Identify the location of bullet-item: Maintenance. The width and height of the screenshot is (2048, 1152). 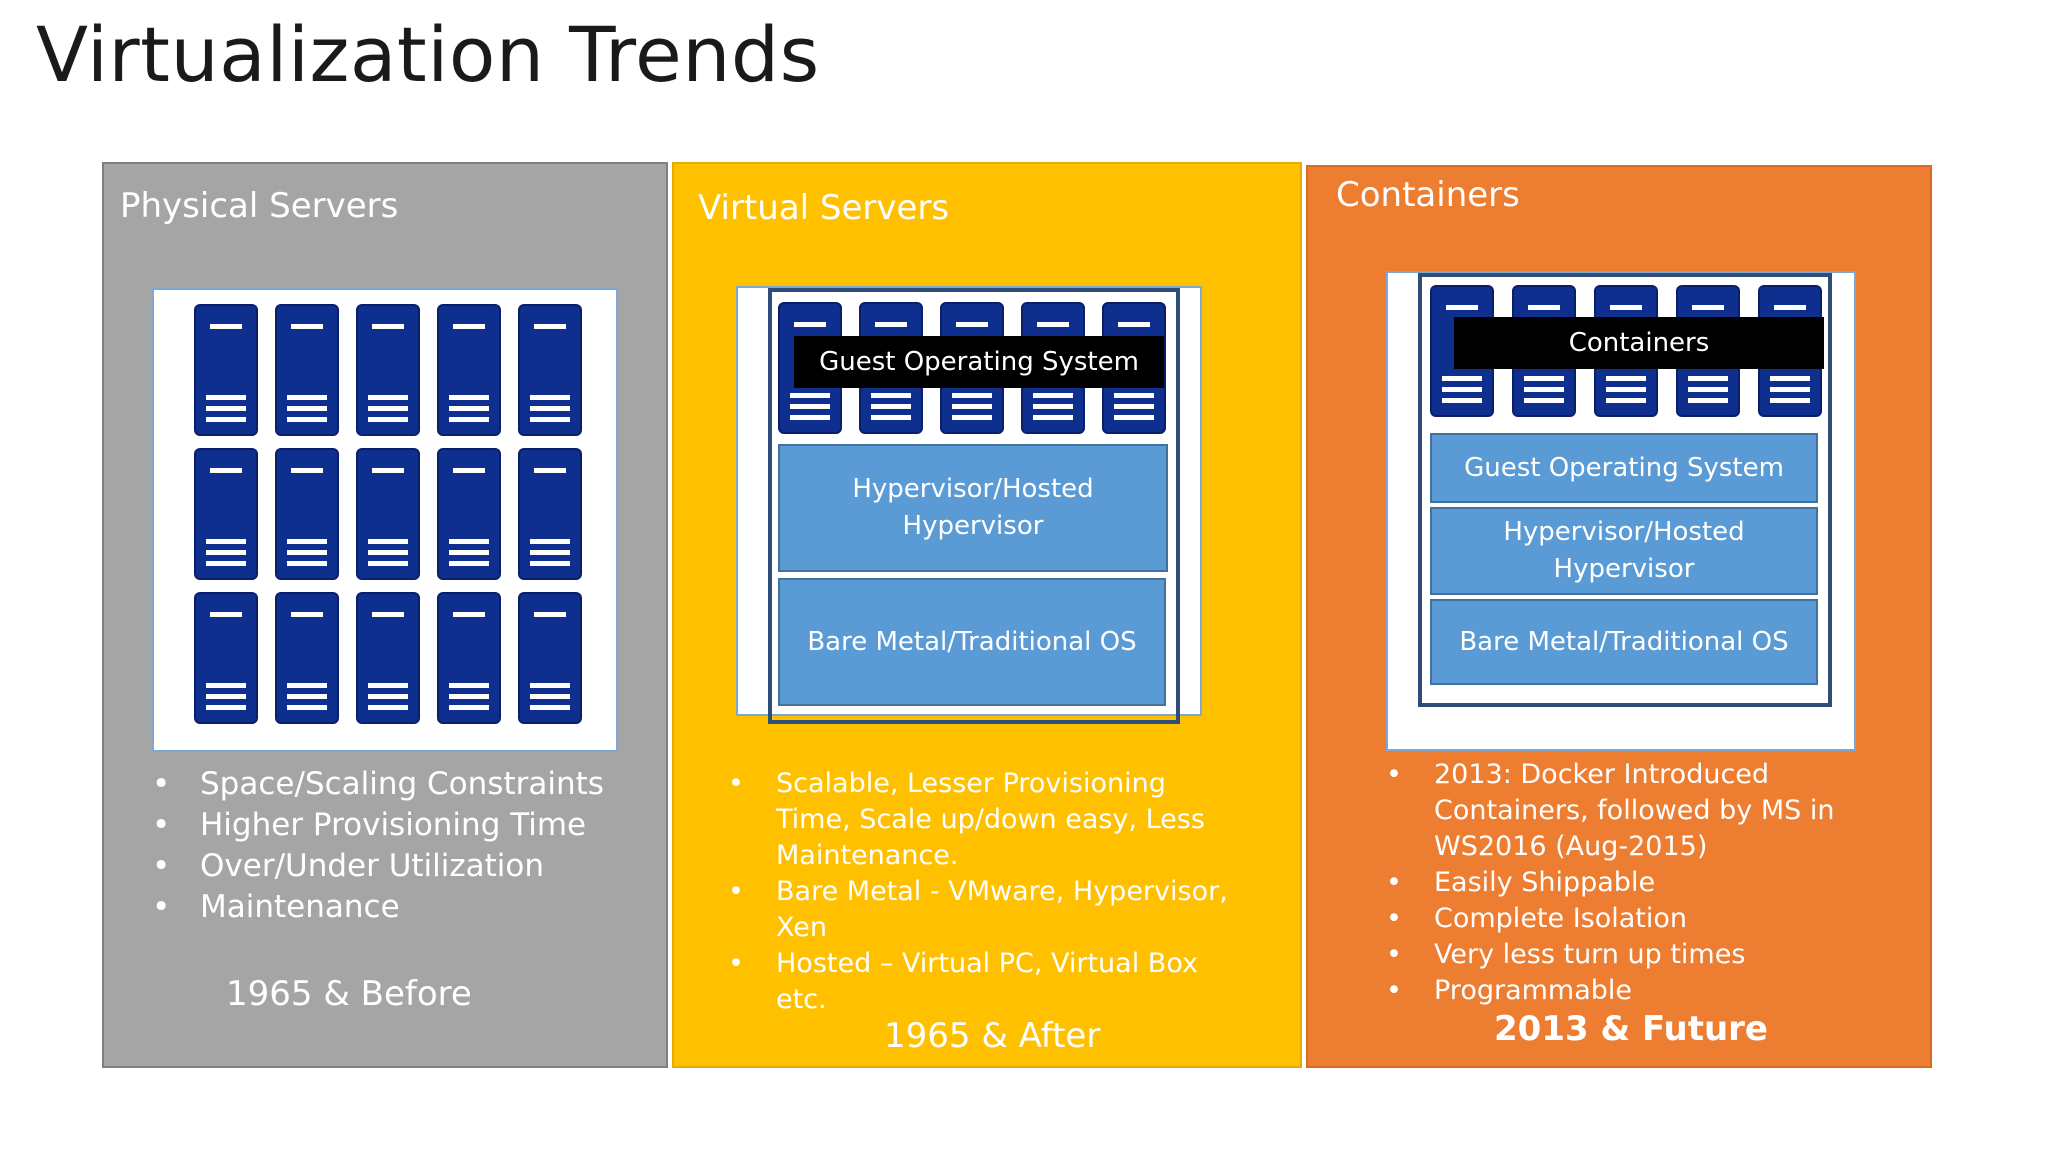
(378, 907).